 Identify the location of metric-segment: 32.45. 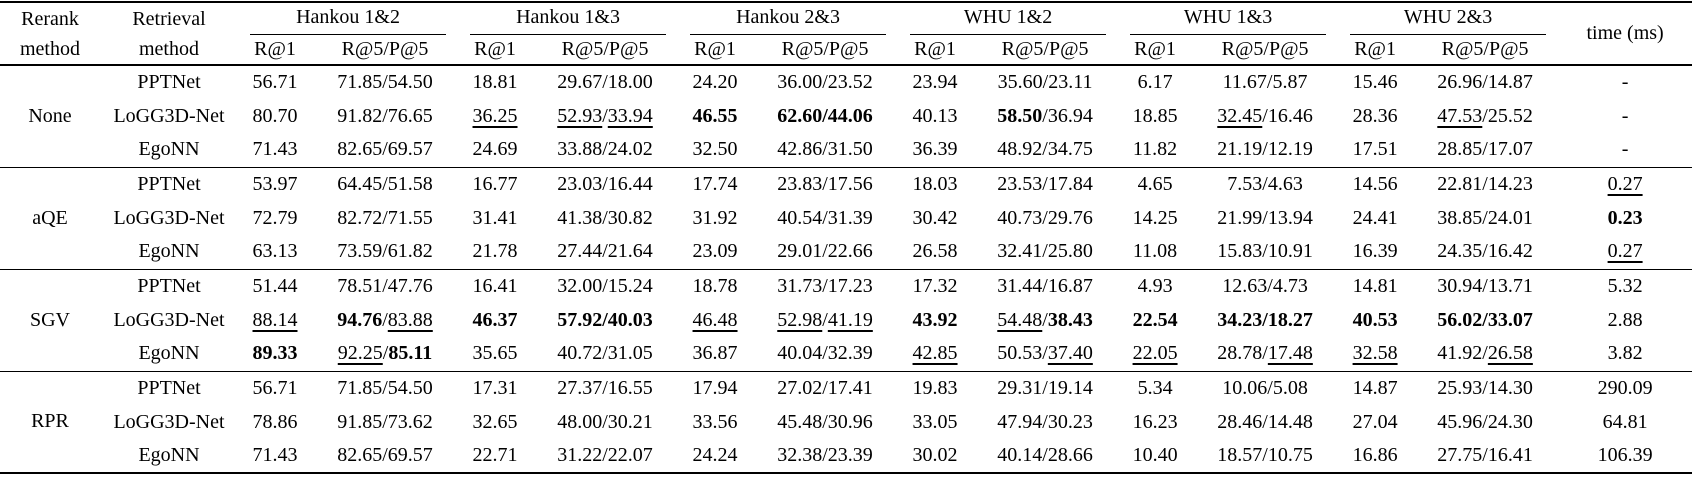
(1240, 115).